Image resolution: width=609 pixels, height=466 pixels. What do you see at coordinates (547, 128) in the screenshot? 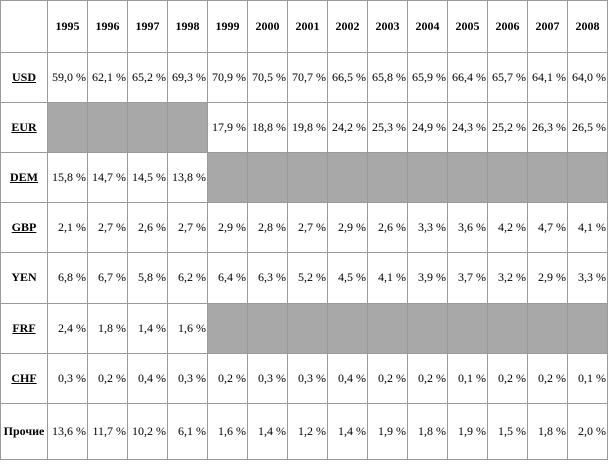
I see `share-value: 26,3 %` at bounding box center [547, 128].